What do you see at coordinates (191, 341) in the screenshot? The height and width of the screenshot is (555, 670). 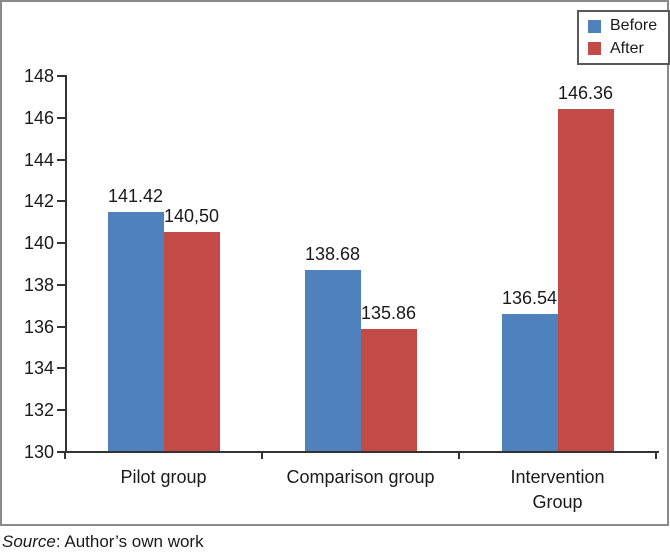 I see `bar-after-pilot-group` at bounding box center [191, 341].